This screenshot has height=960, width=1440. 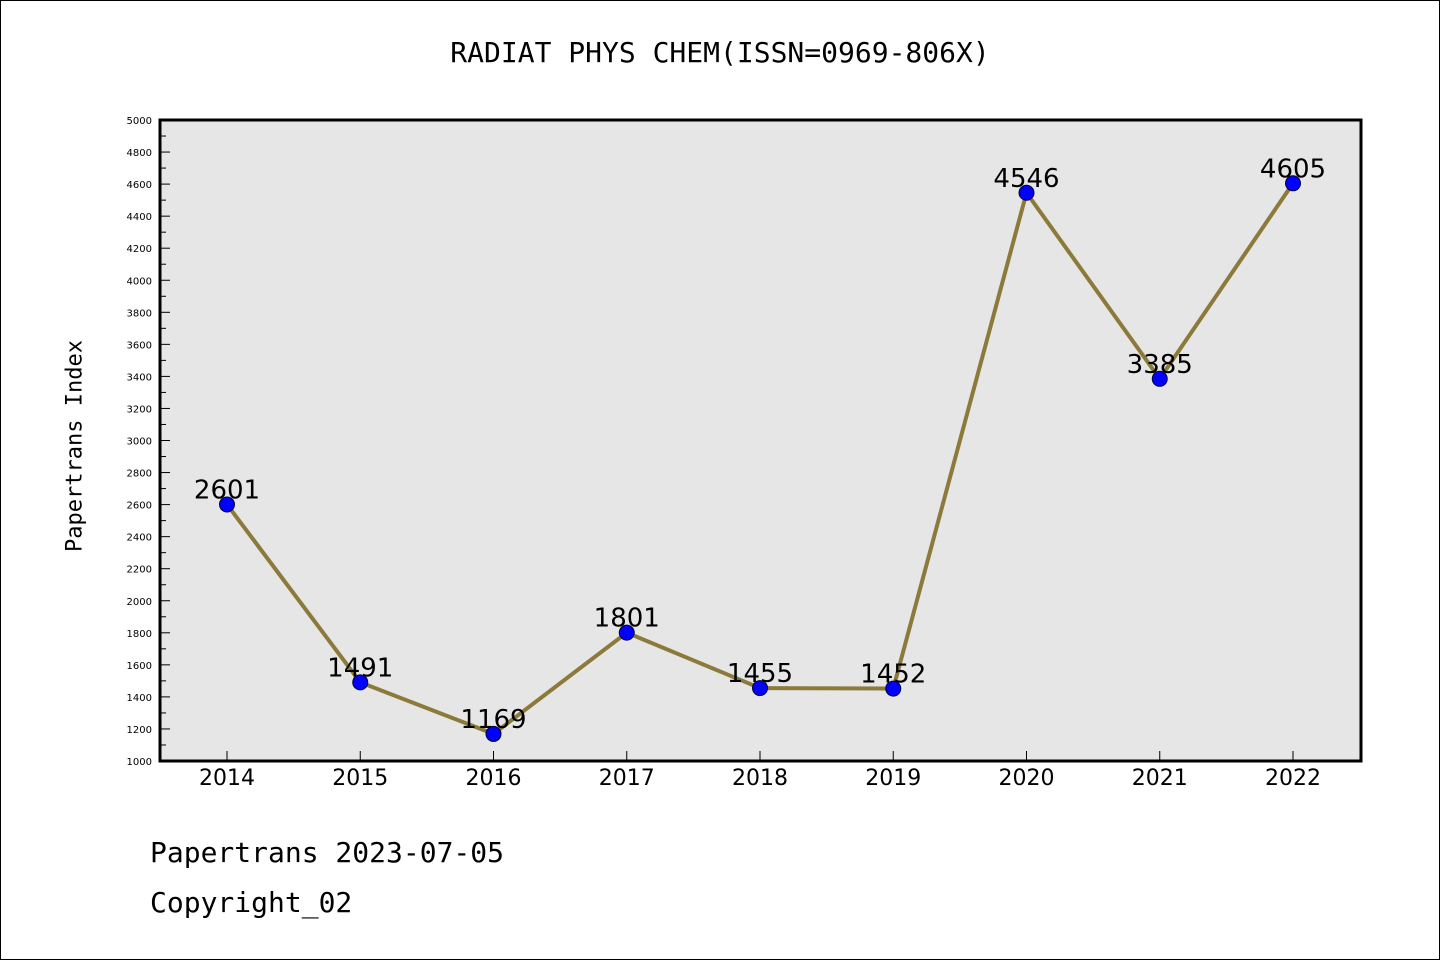 I want to click on data-label: 1452, so click(x=893, y=675).